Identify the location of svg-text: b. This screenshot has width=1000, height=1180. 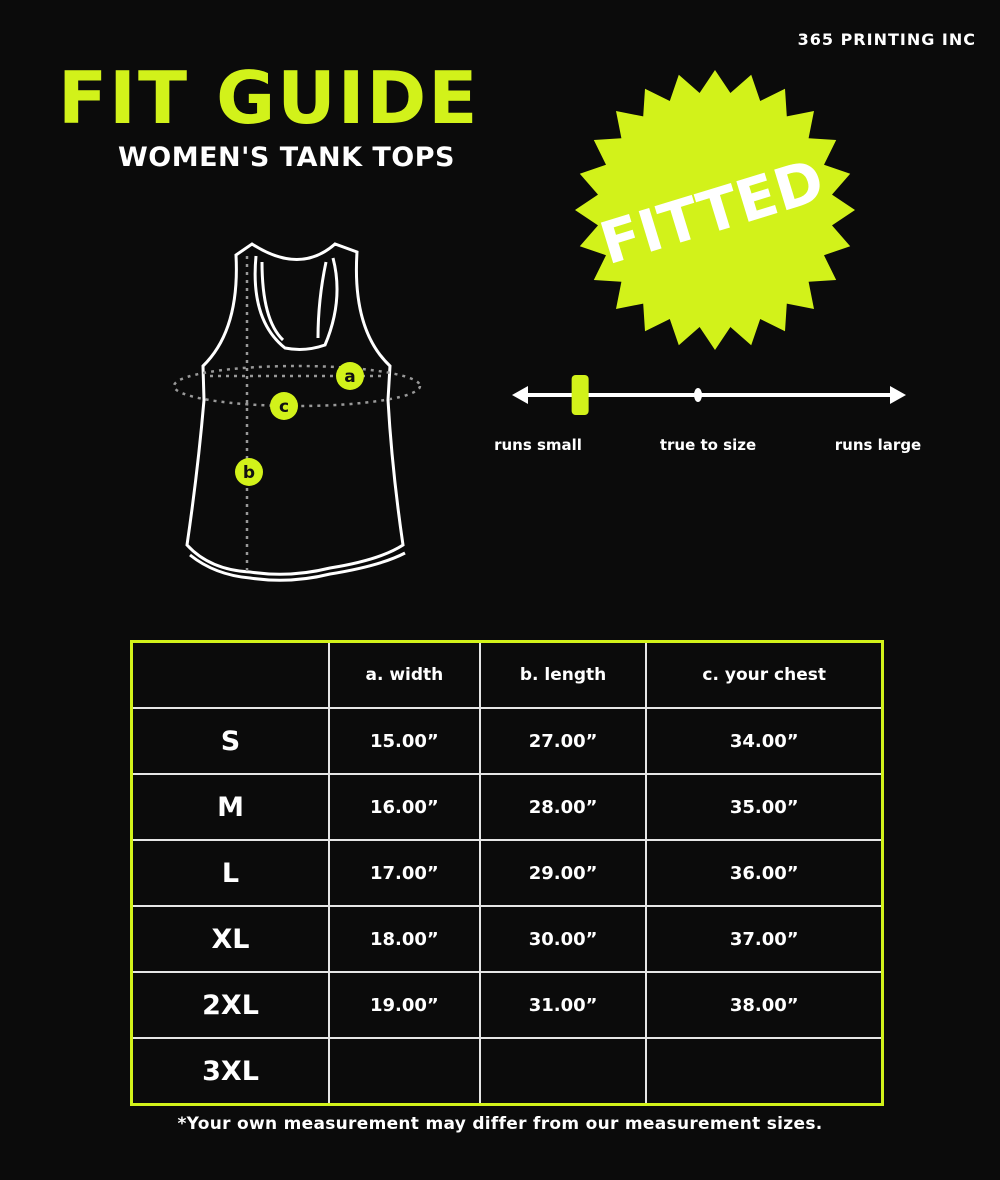
(249, 473).